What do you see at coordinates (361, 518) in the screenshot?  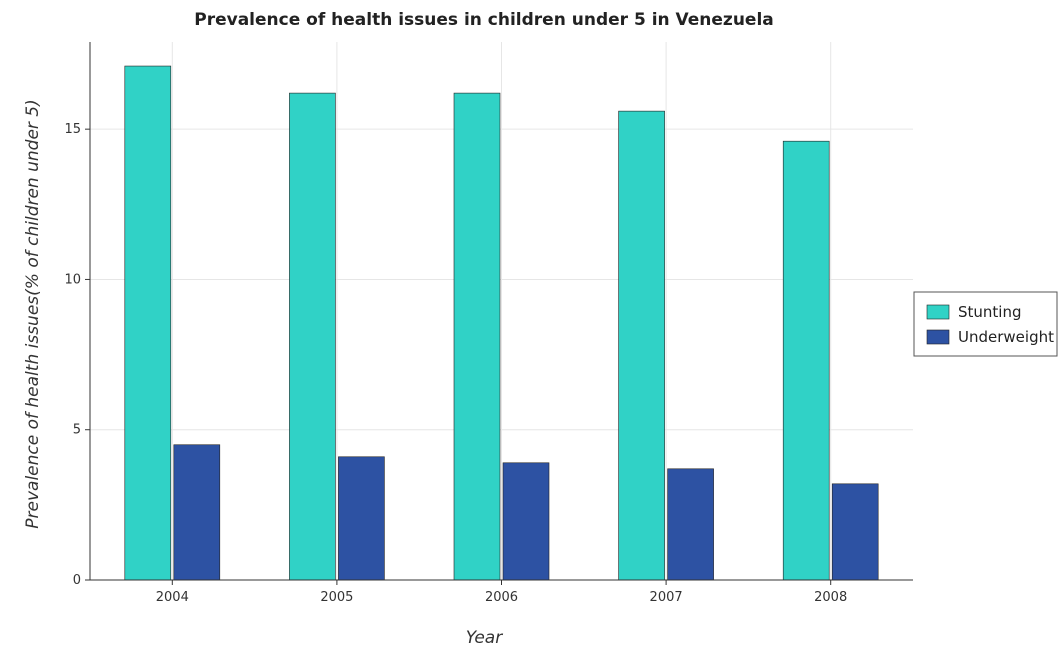 I see `bar-underweight-2005` at bounding box center [361, 518].